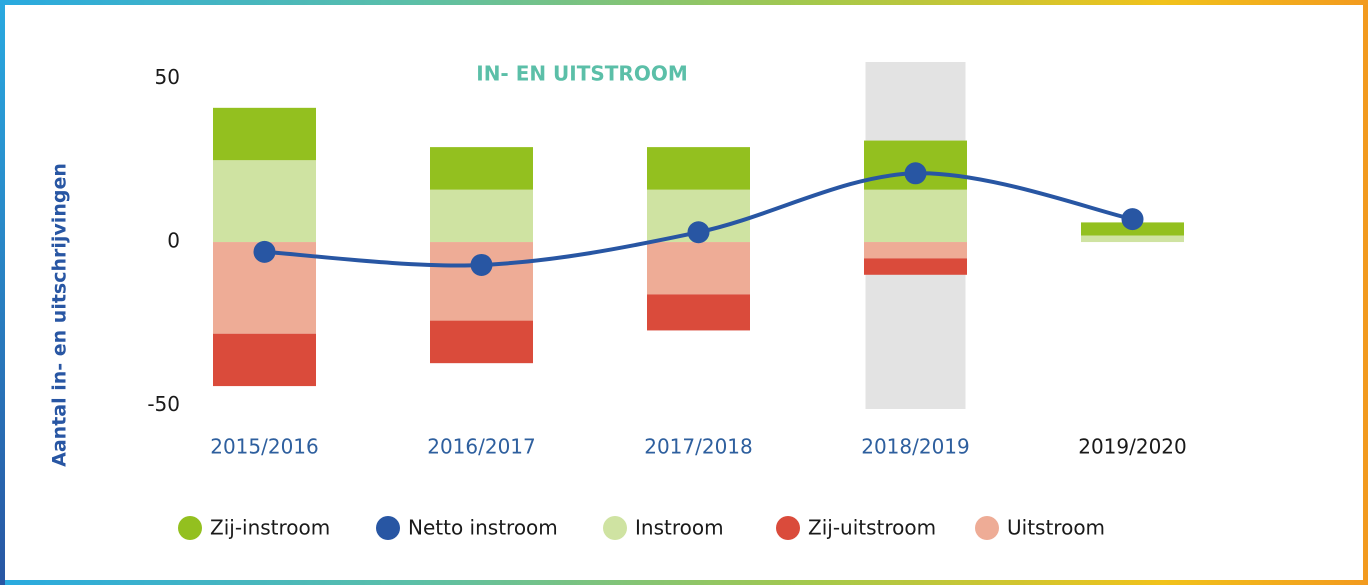 This screenshot has width=1368, height=585. What do you see at coordinates (264, 447) in the screenshot?
I see `x-tick-label: 2015/2016` at bounding box center [264, 447].